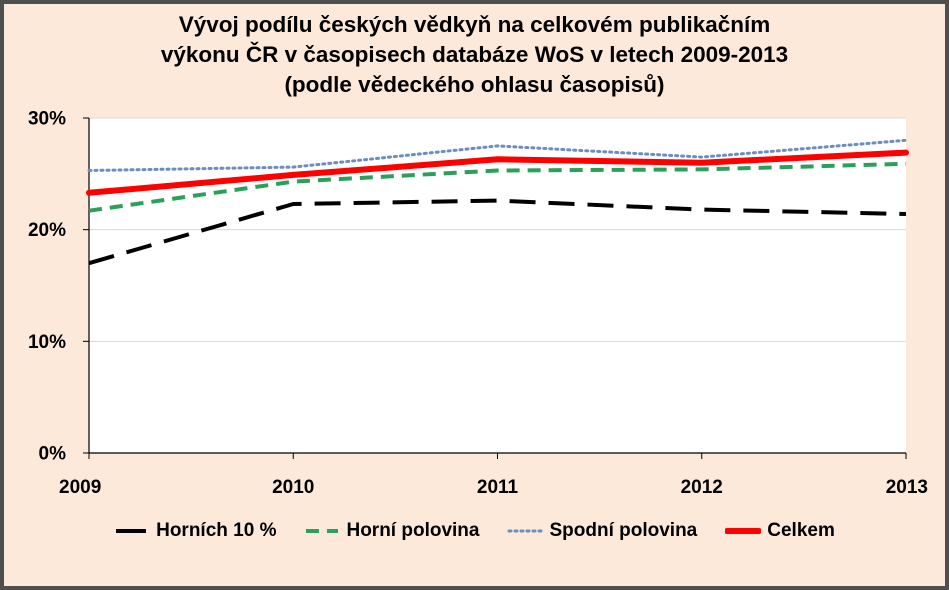  I want to click on series-line-horn-ch-10-, so click(497, 232).